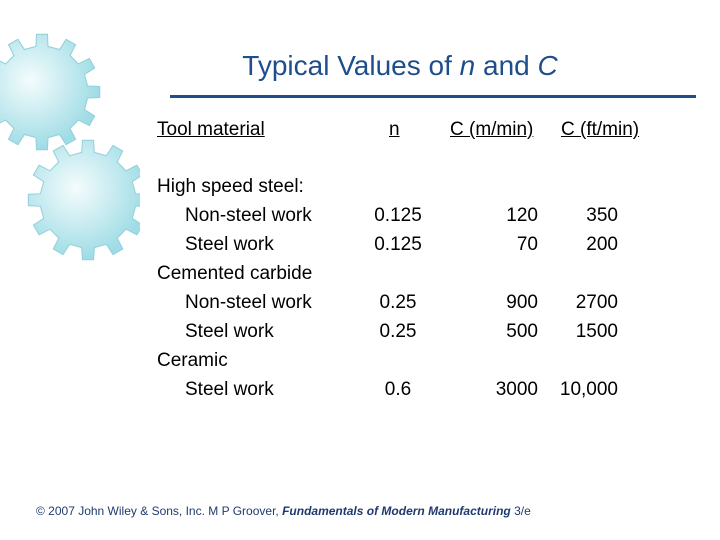 The image size is (720, 540). Describe the element at coordinates (396, 511) in the screenshot. I see `footer-book-title: Fundamentals of Modern Manufacturing` at that location.